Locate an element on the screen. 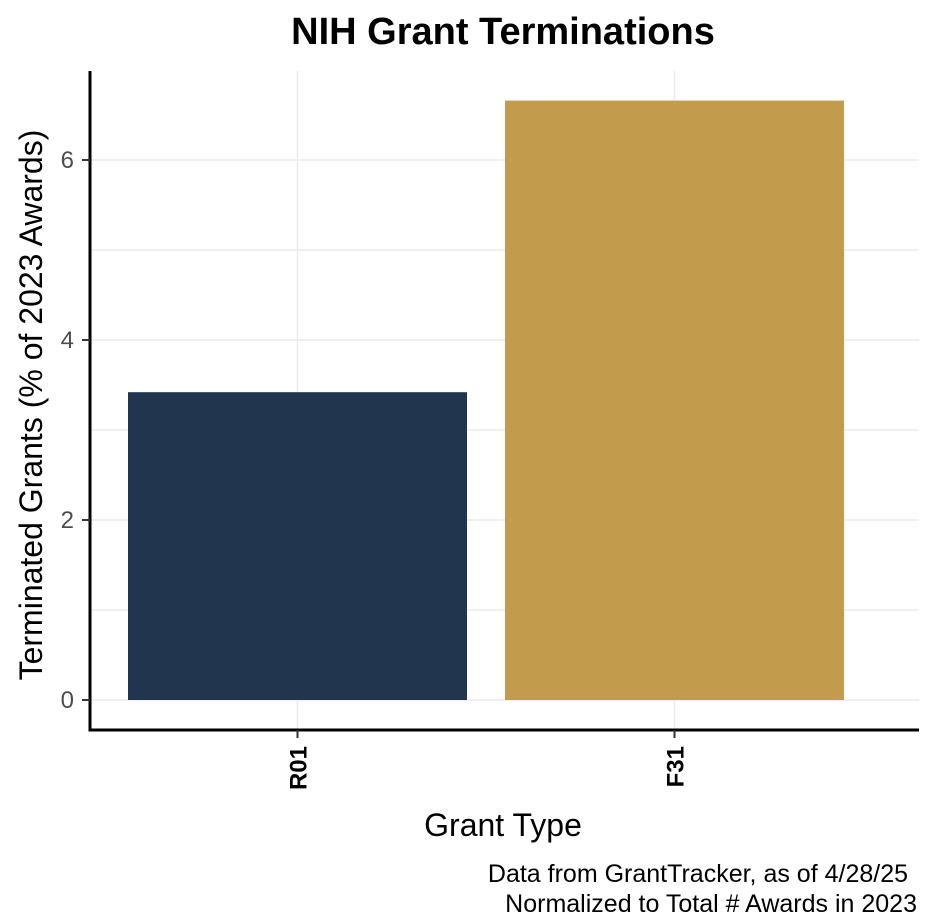 Image resolution: width=932 pixels, height=924 pixels. x-axis-title: Grant Type is located at coordinates (503, 825).